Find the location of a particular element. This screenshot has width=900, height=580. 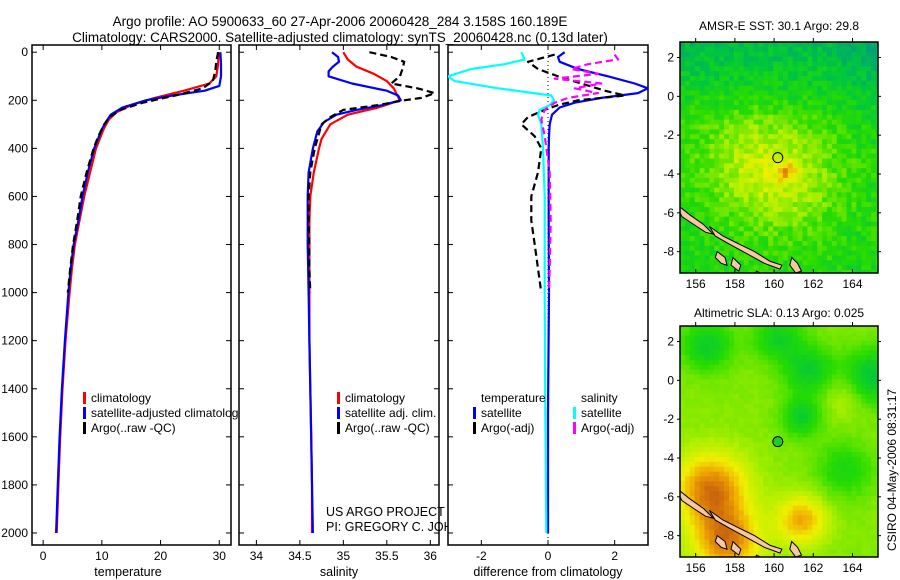

sla-lon-label: 160 is located at coordinates (774, 568).